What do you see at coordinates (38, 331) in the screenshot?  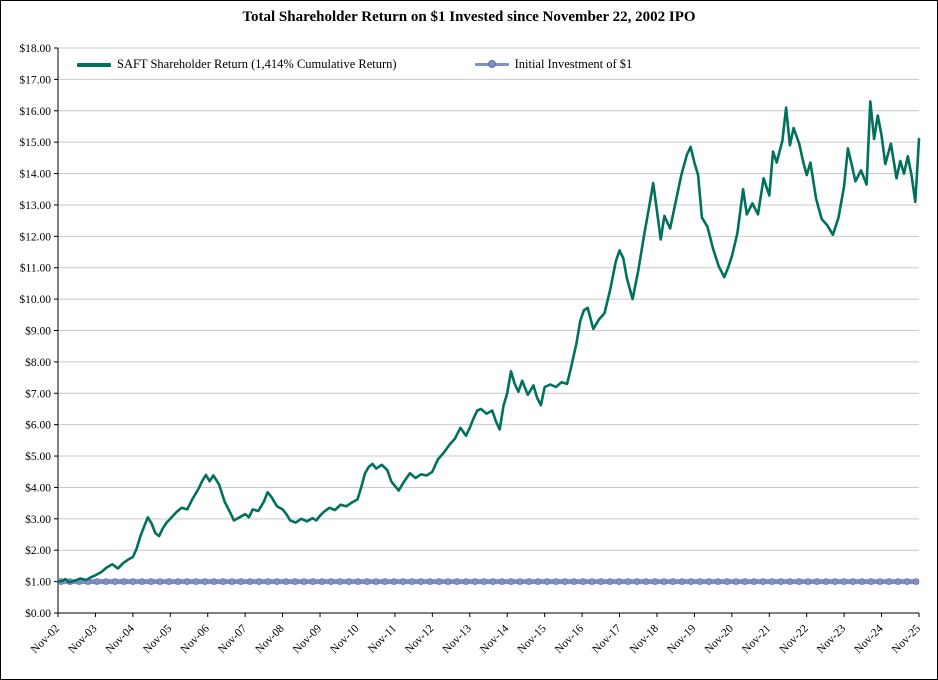 I see `svg-text: $9.00` at bounding box center [38, 331].